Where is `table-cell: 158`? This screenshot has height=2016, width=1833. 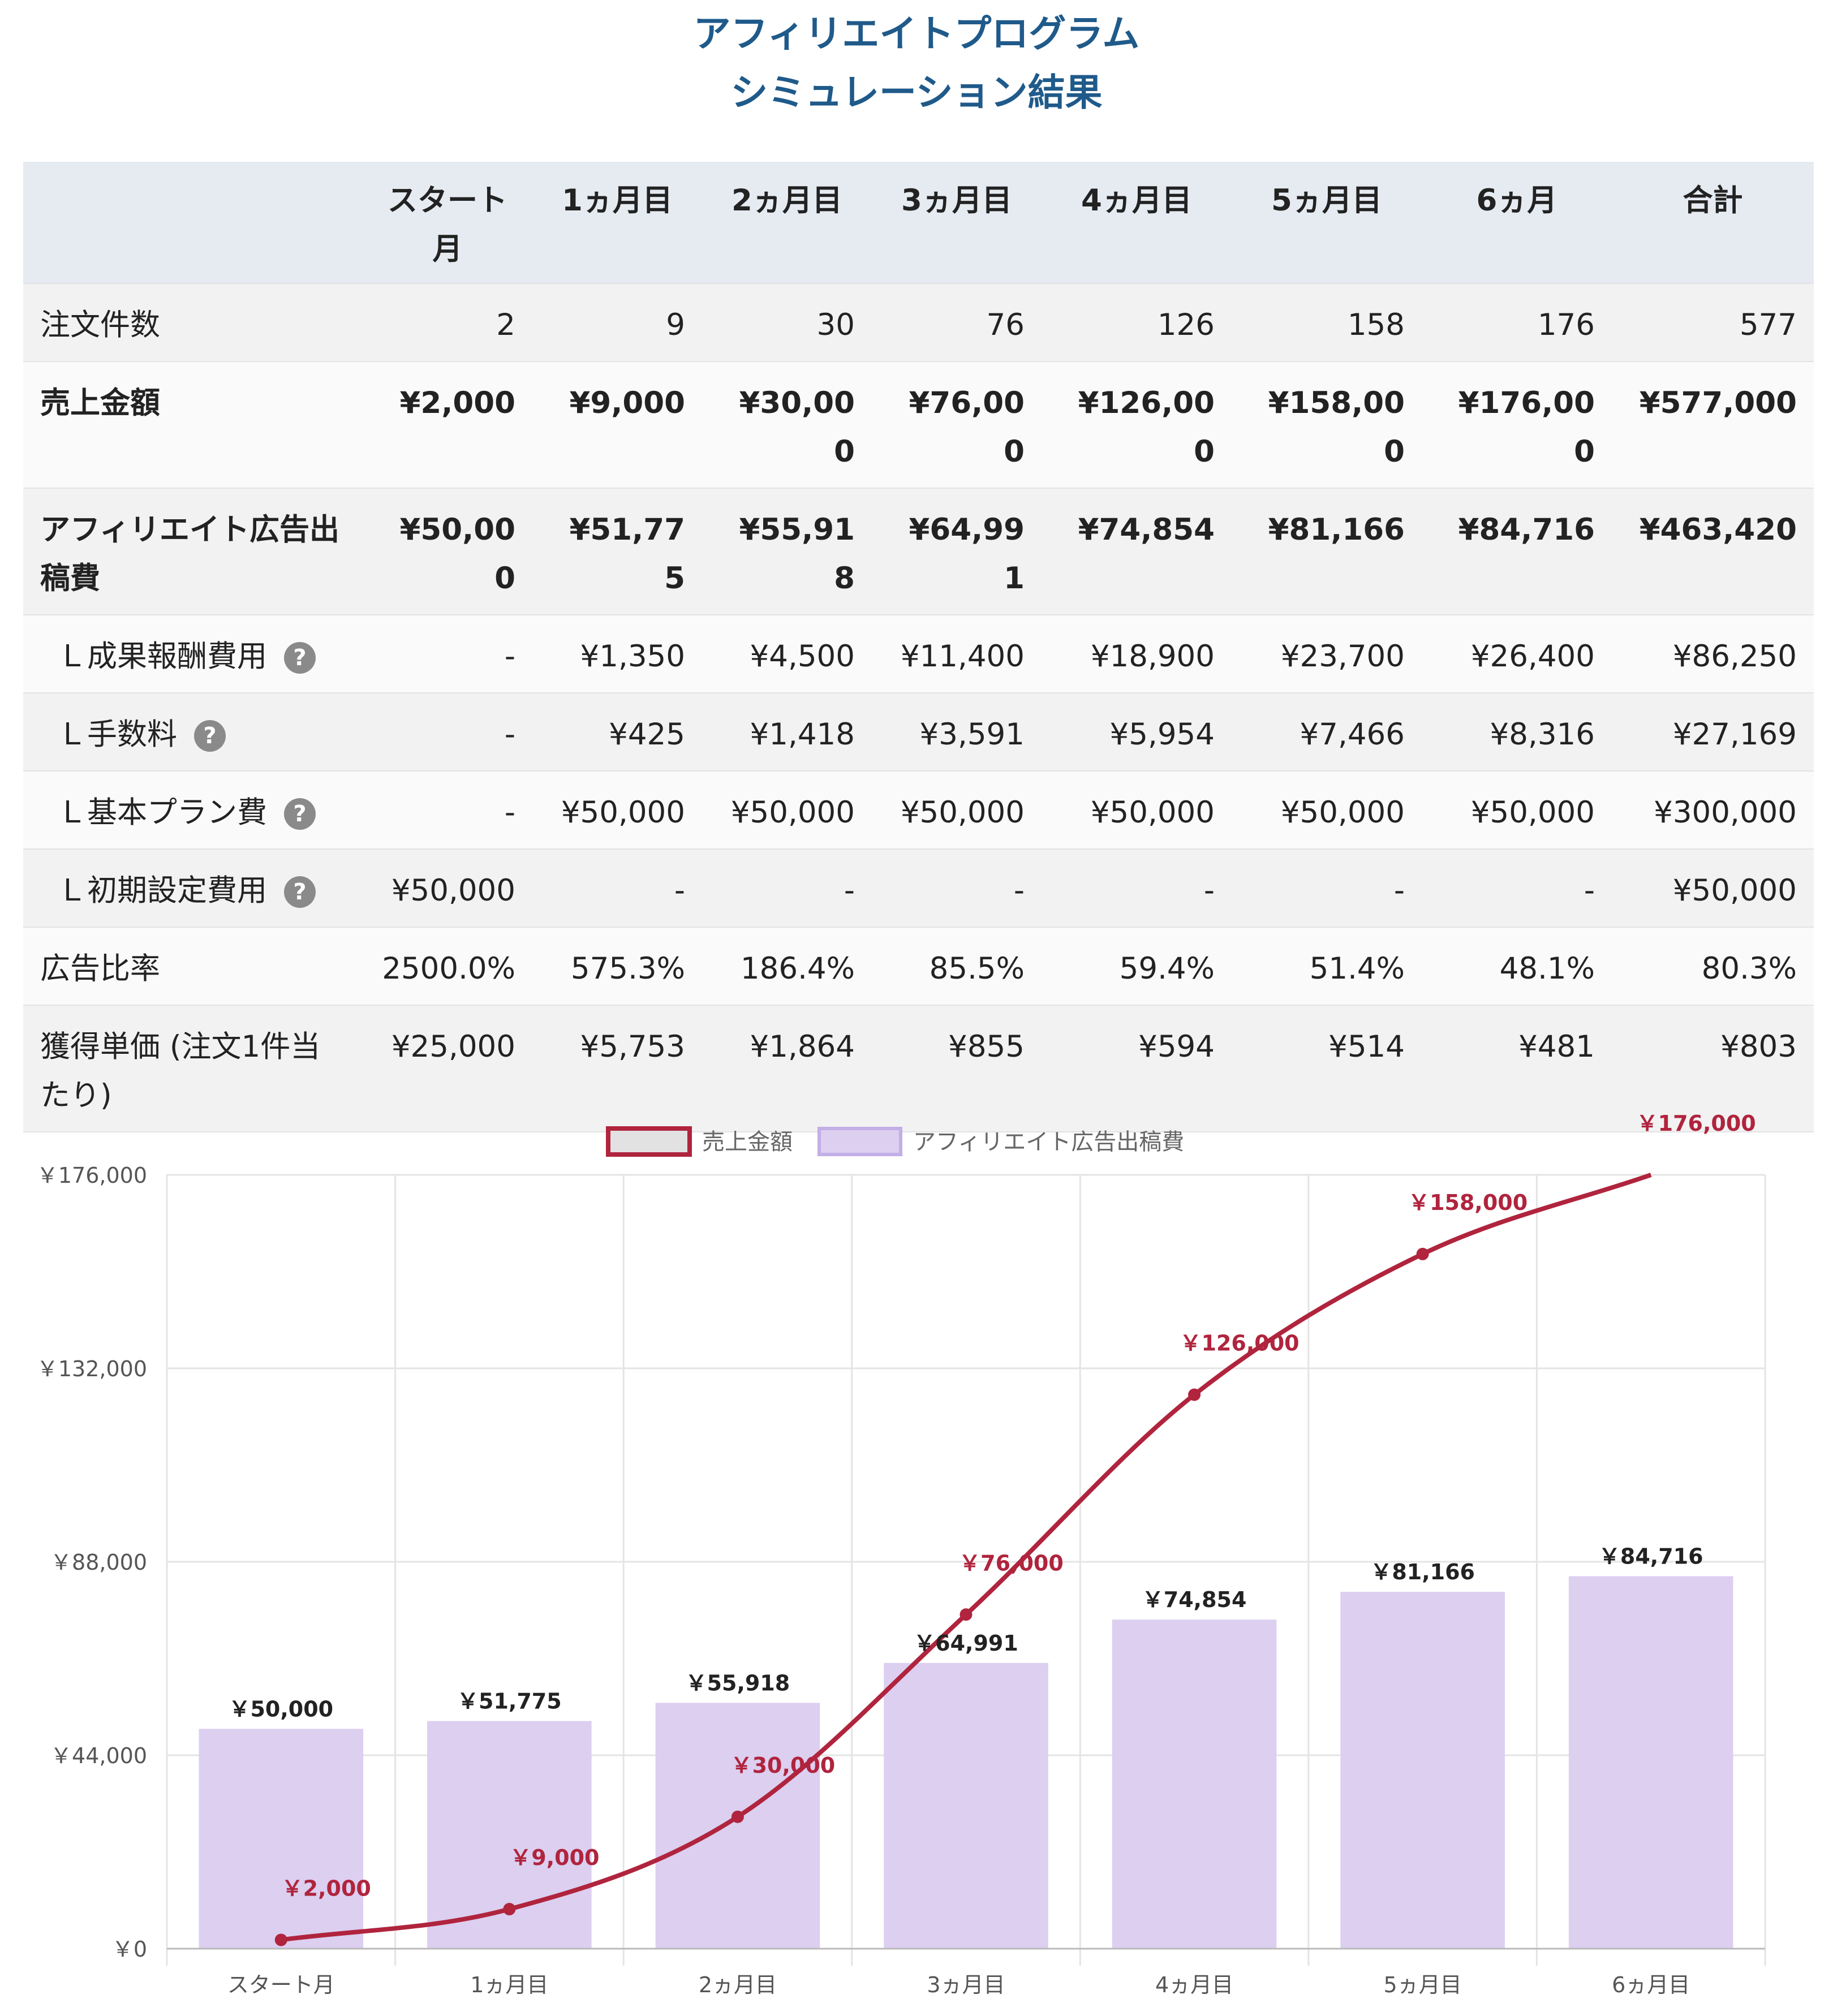 table-cell: 158 is located at coordinates (1327, 322).